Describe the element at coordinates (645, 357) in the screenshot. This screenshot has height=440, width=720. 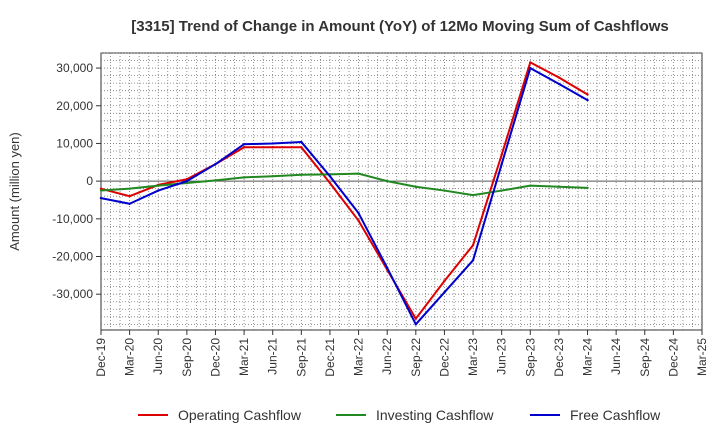
I see `x-tick-label: Sep-24` at that location.